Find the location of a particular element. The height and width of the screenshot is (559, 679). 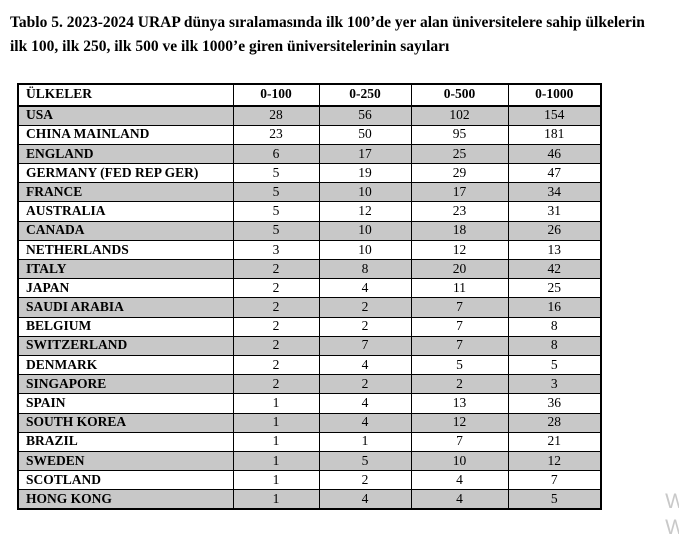

header-row: ÜLKELER 0-100 0-250 0-500 0-1000 is located at coordinates (309, 95).